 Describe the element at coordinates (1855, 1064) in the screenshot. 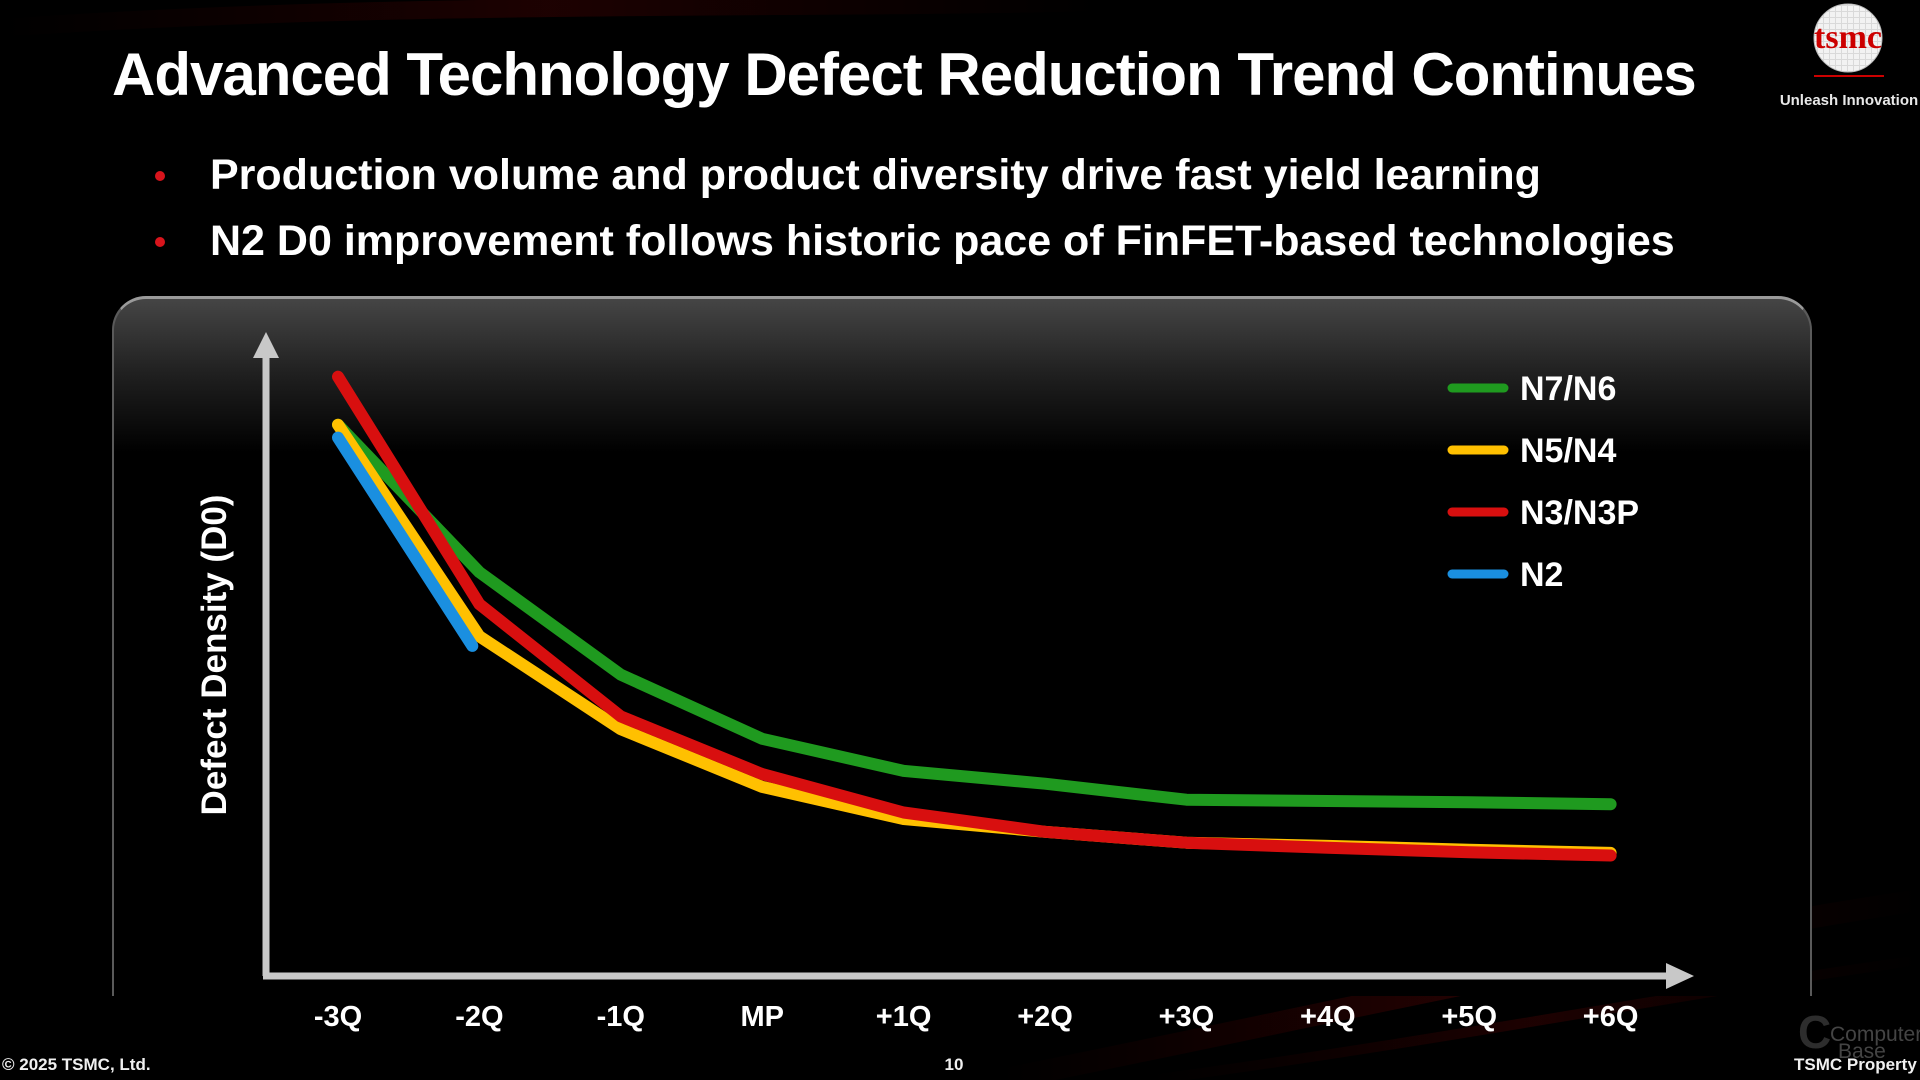

I see `footer-property: TSMC Property` at that location.